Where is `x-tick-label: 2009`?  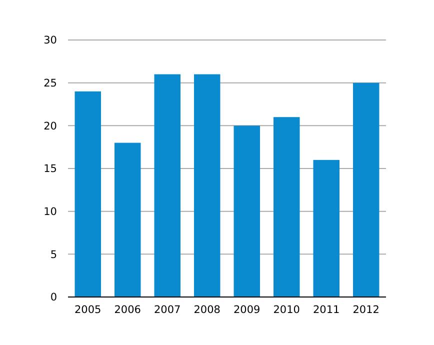 x-tick-label: 2009 is located at coordinates (247, 310).